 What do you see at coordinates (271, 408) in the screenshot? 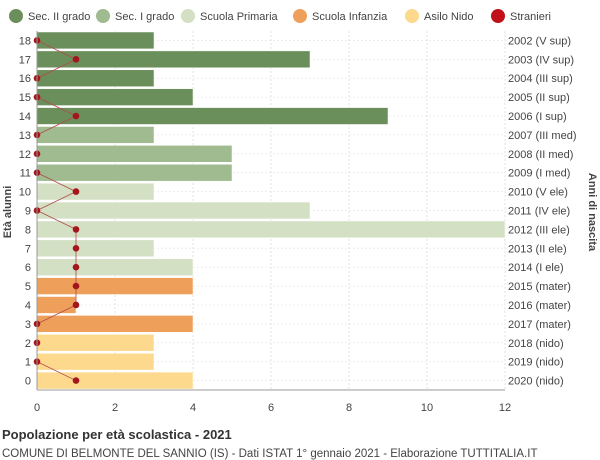
I see `x-tick-label: 6` at bounding box center [271, 408].